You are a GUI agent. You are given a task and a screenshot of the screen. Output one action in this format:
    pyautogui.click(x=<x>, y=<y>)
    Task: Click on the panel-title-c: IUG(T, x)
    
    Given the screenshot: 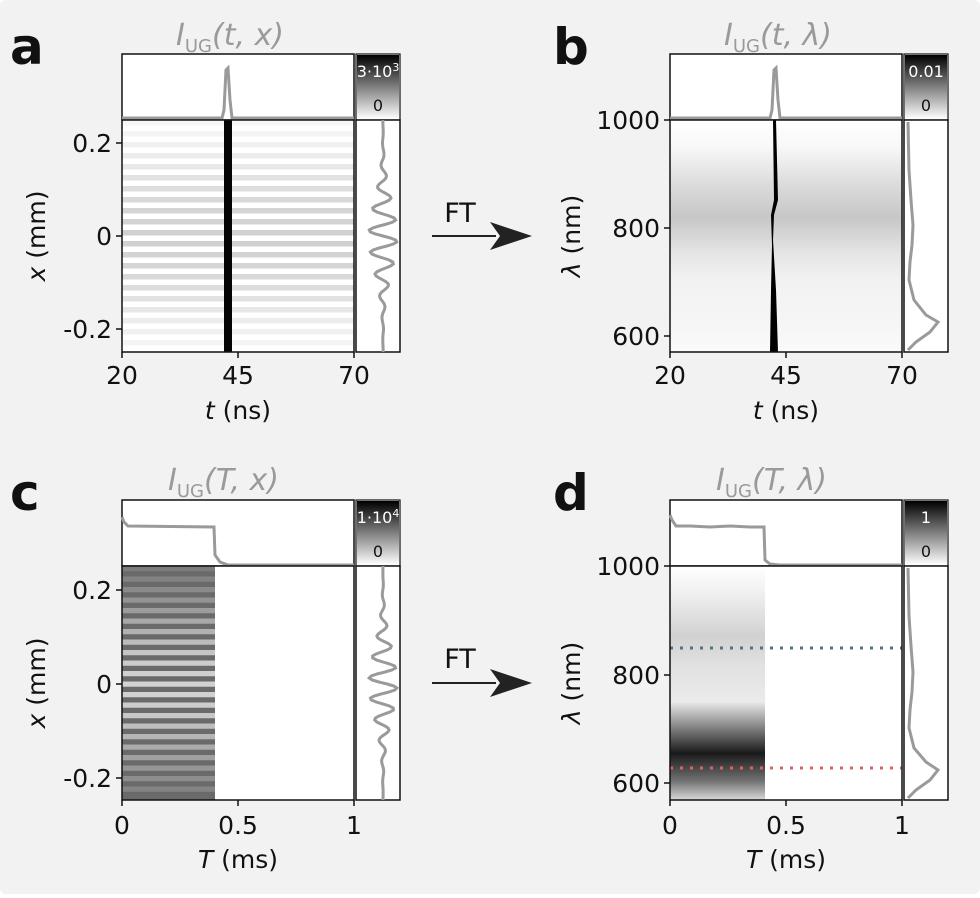 What is the action you would take?
    pyautogui.click(x=223, y=482)
    